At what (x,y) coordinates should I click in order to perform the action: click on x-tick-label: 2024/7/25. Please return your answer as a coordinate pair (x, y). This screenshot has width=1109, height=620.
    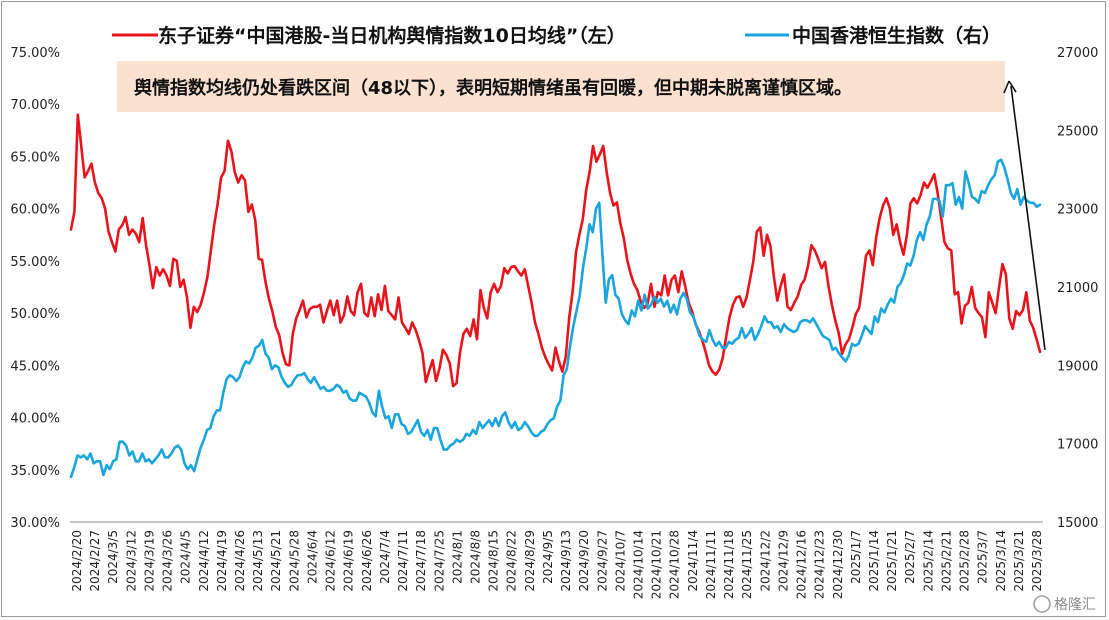
    Looking at the image, I should click on (439, 561).